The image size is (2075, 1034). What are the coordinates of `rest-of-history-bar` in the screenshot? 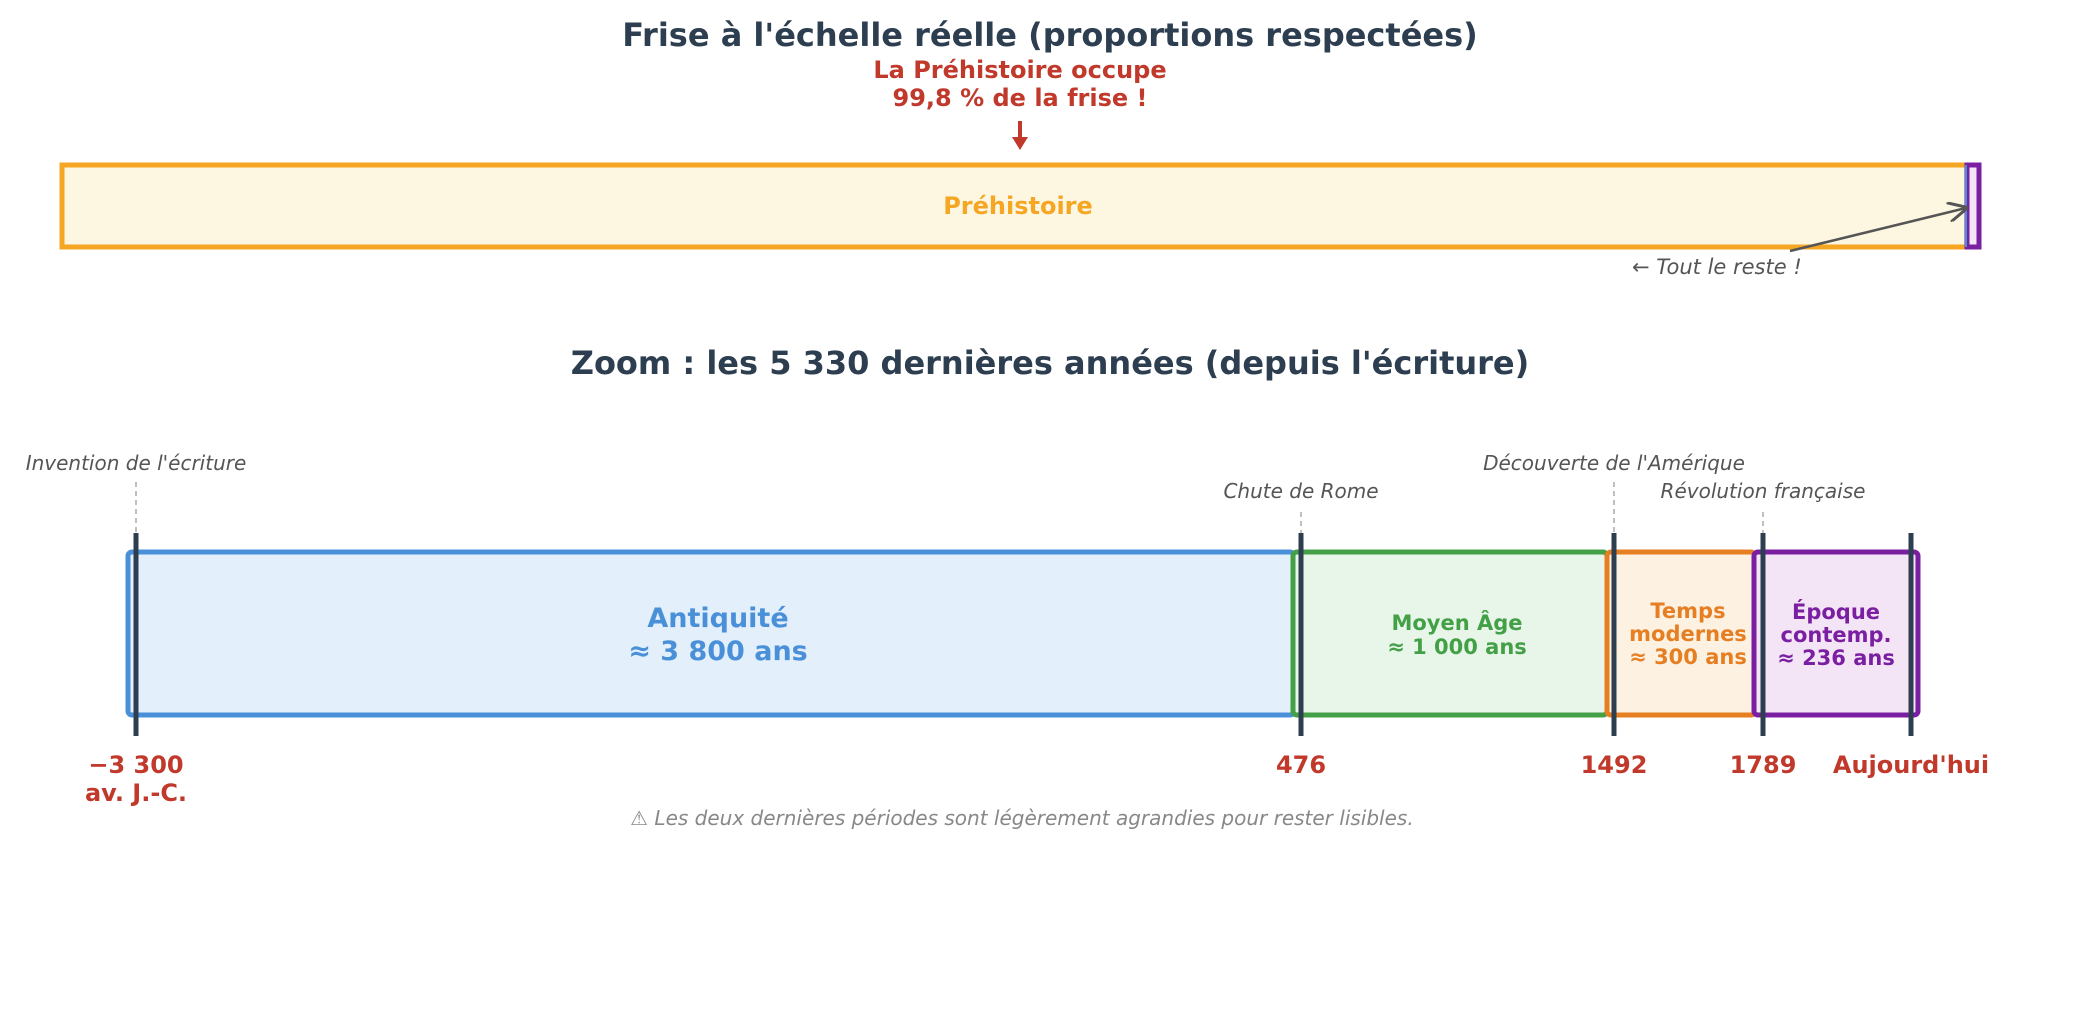 It's located at (1973, 206).